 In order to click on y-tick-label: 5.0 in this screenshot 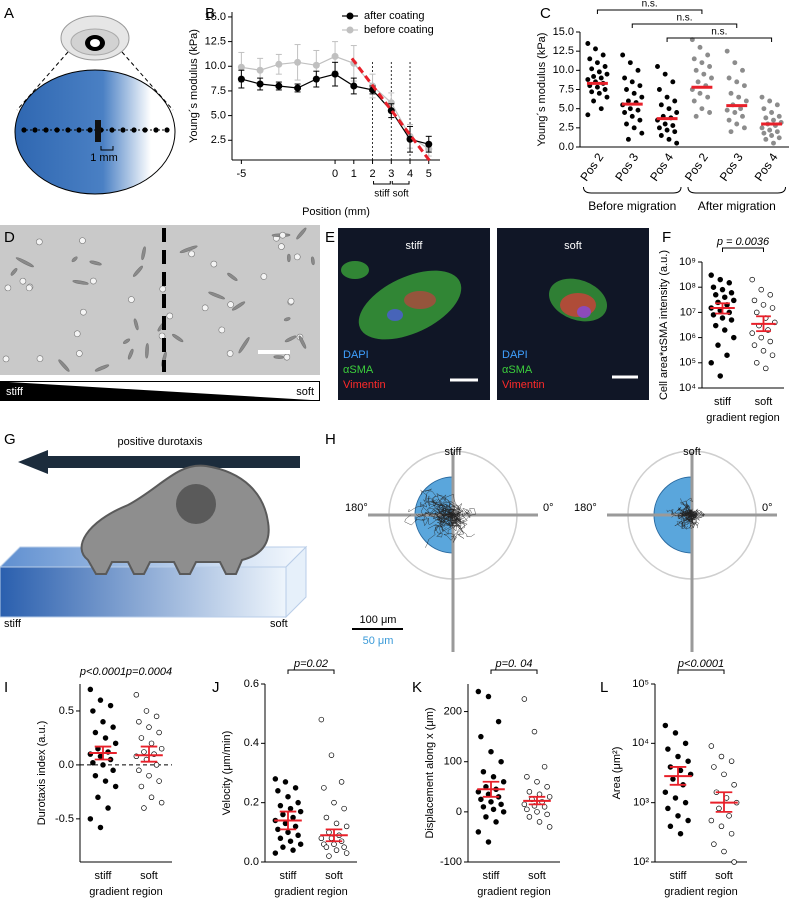, I will do `click(218, 116)`.